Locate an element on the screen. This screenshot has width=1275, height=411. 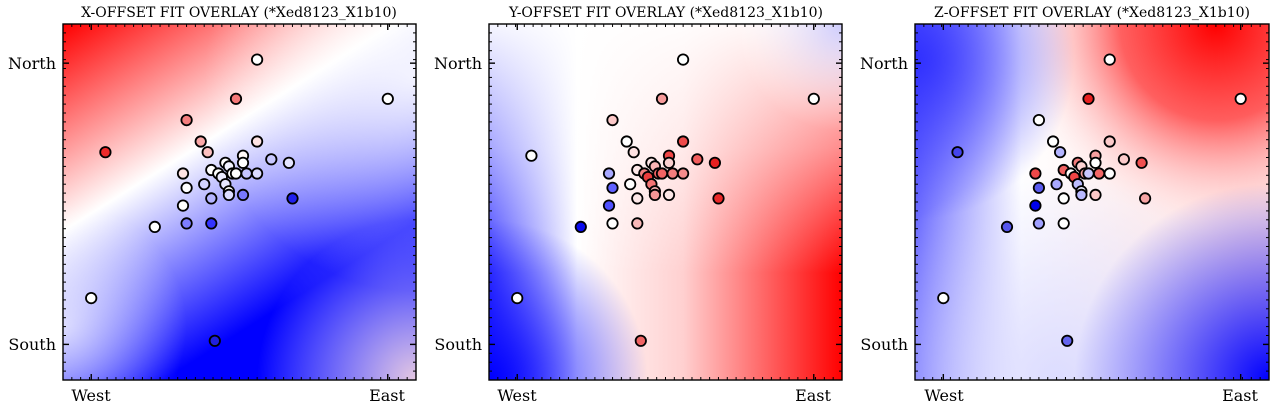
chart-title: Z-OFFSET FIT OVERLAY (*Xed8123_X1b10) is located at coordinates (1092, 13).